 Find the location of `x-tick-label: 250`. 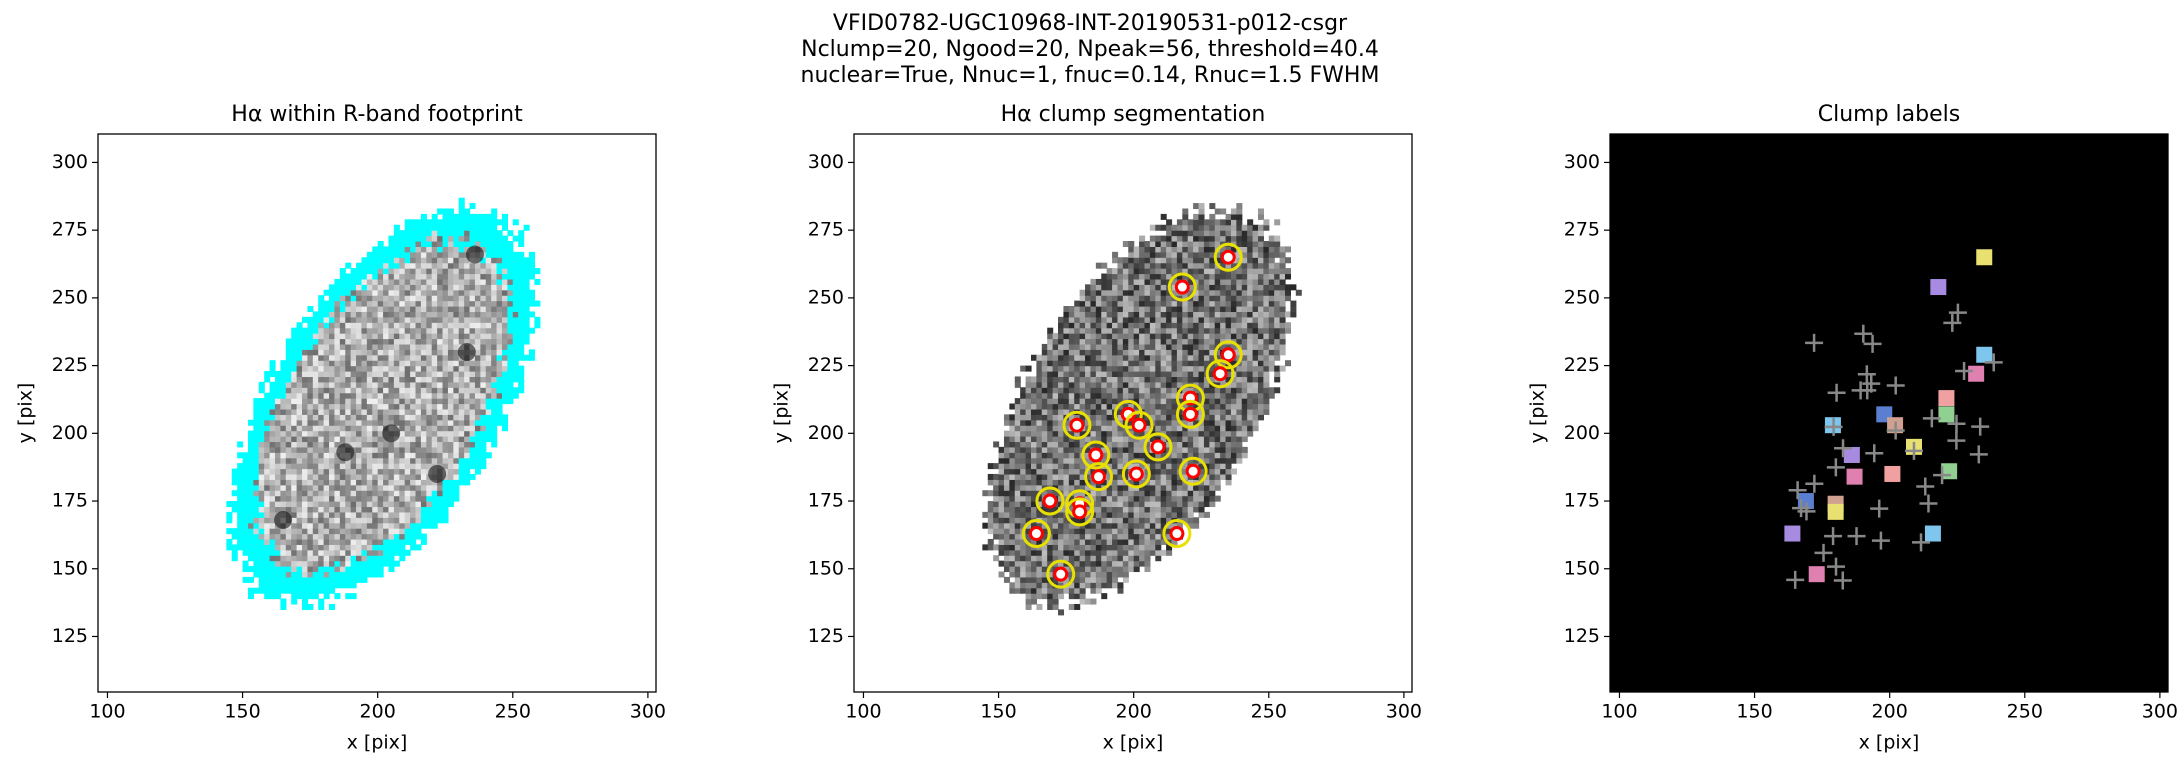

x-tick-label: 250 is located at coordinates (513, 712).